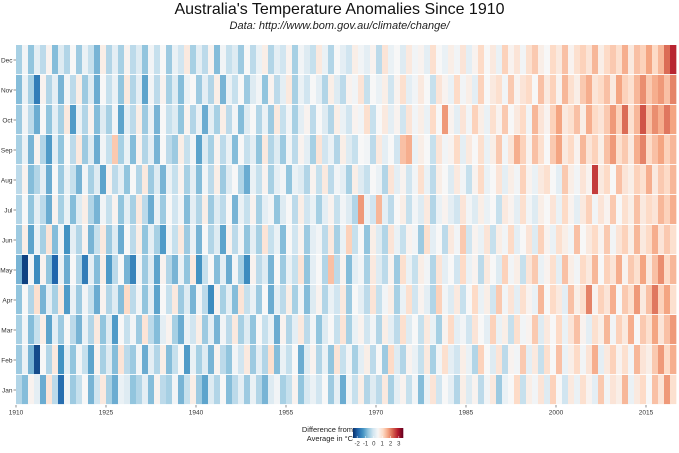 Image resolution: width=679 pixels, height=453 pixels. Describe the element at coordinates (466, 413) in the screenshot. I see `x-tick-label: 1985` at that location.